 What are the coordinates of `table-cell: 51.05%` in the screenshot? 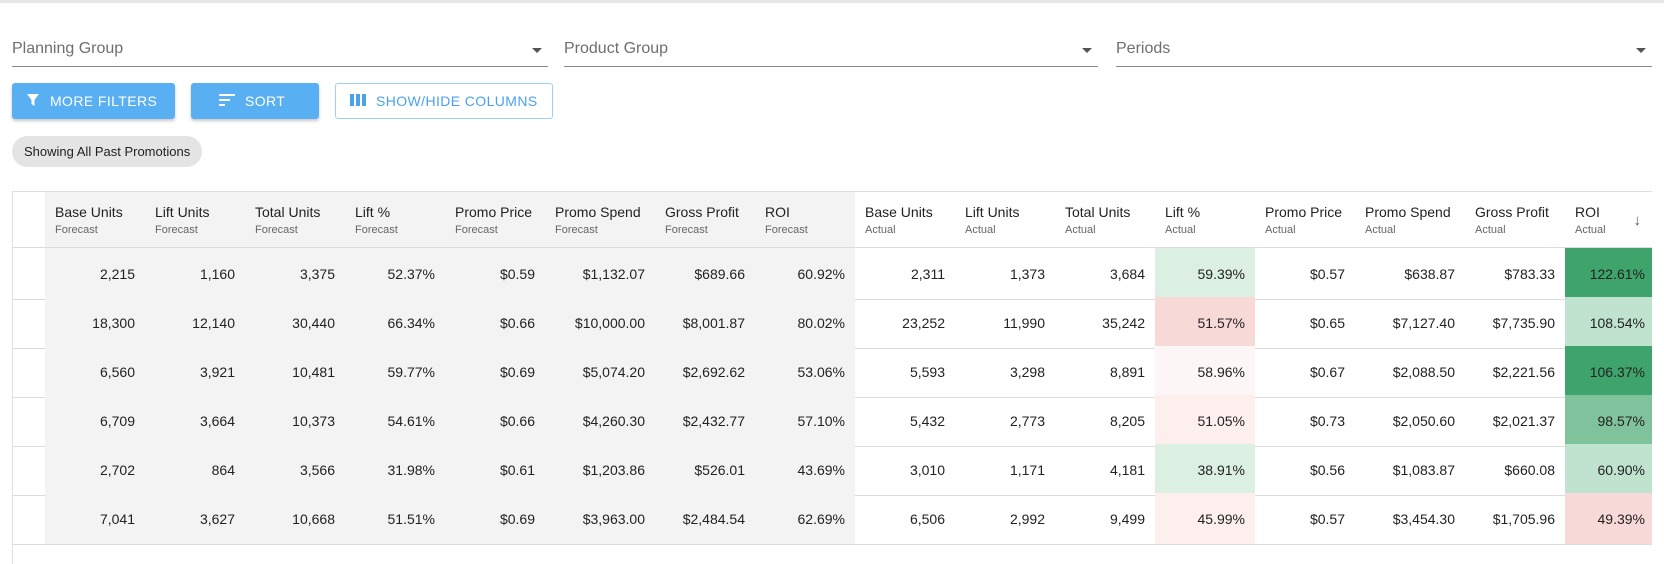 It's located at (1205, 420).